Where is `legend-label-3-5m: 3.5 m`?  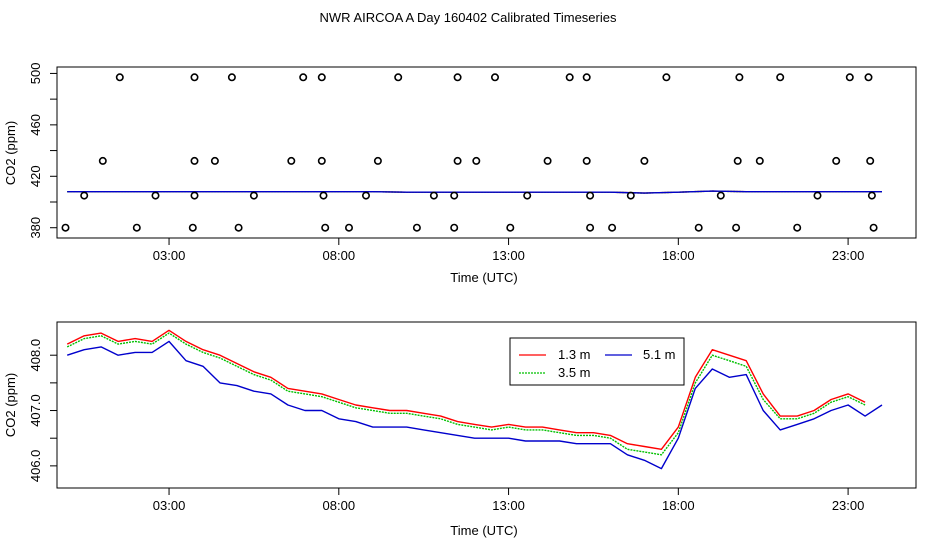 legend-label-3-5m: 3.5 m is located at coordinates (574, 372).